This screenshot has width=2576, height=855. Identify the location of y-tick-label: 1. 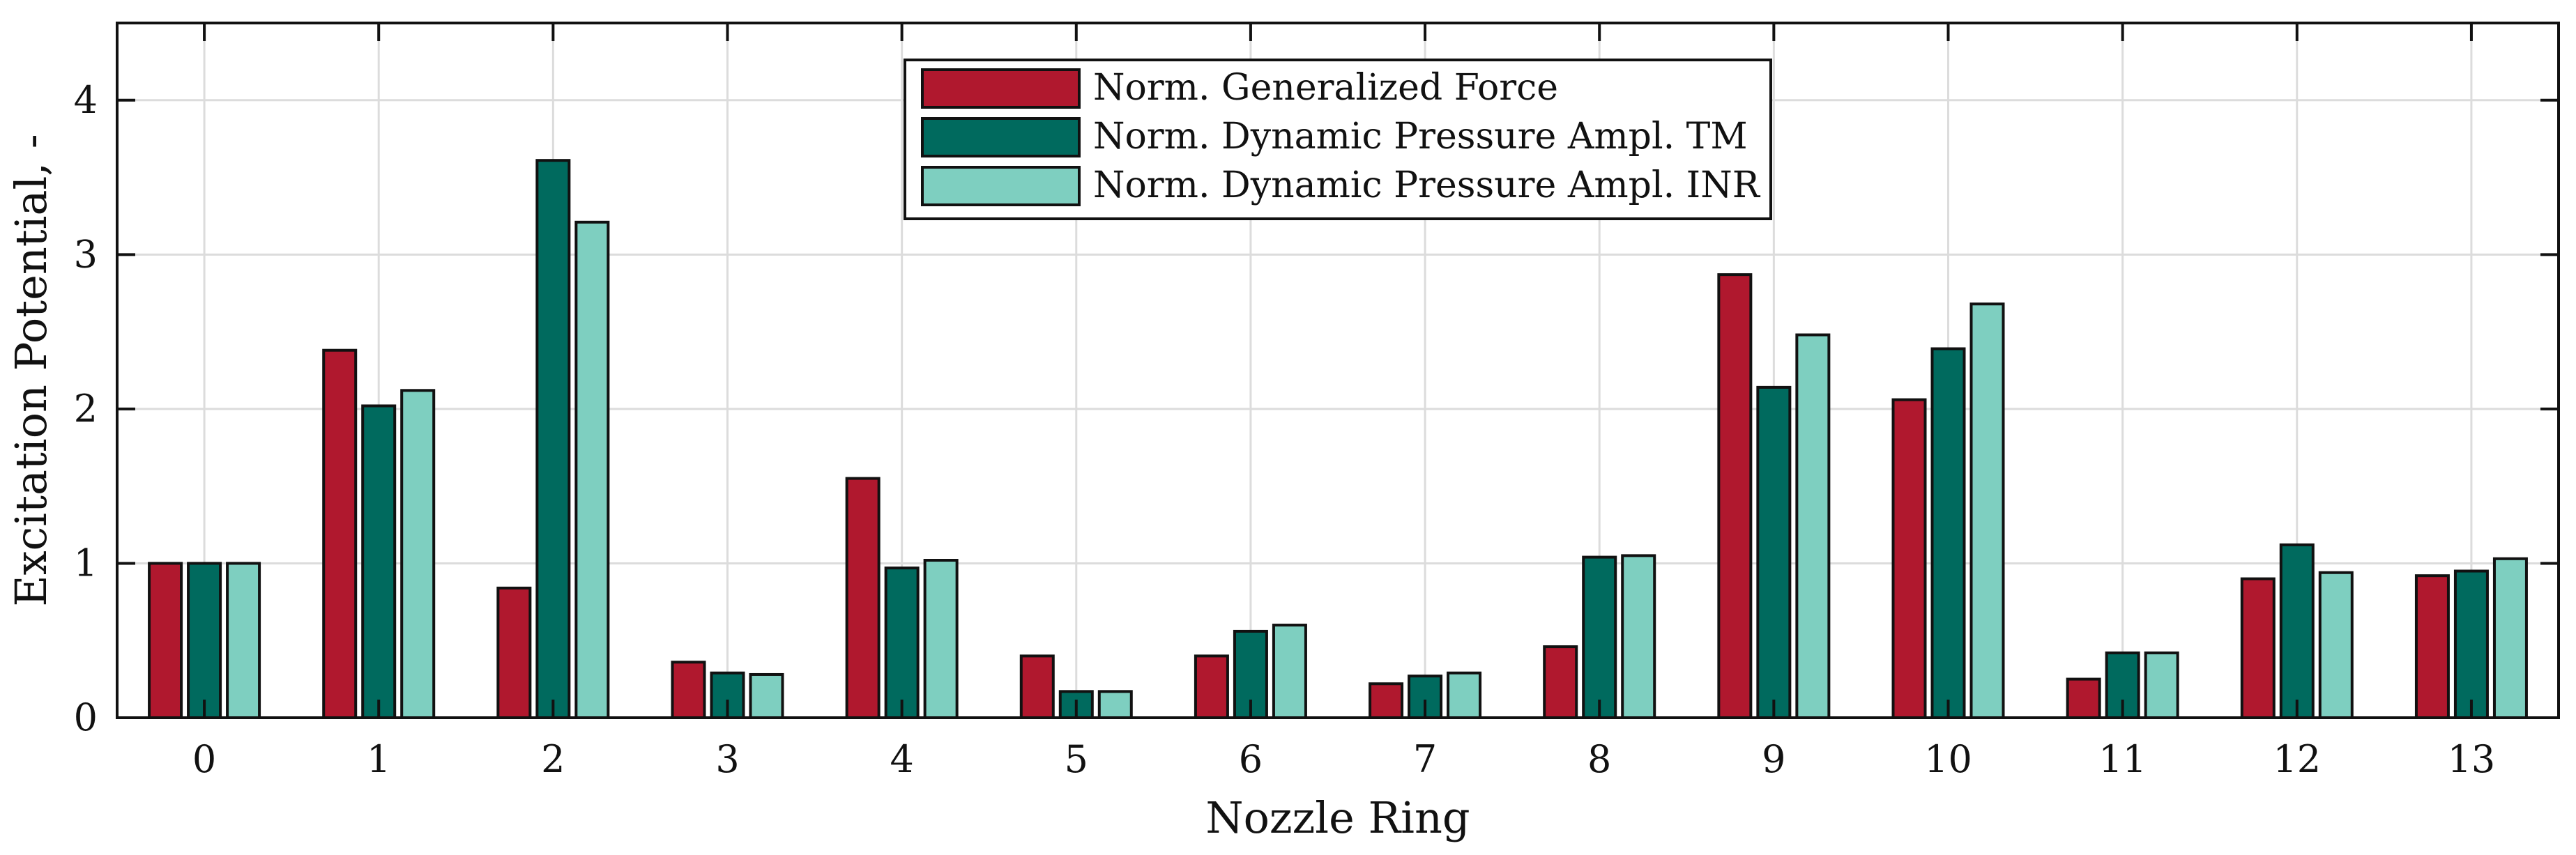
(86, 563).